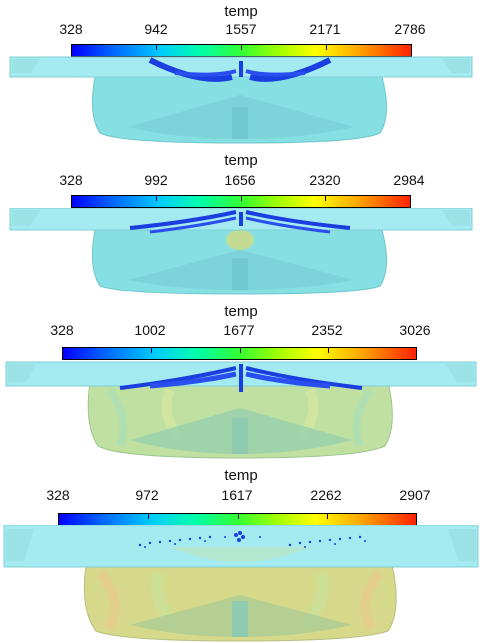 Image resolution: width=482 pixels, height=643 pixels. Describe the element at coordinates (326, 495) in the screenshot. I see `colorbar-tick-label: 2262` at that location.